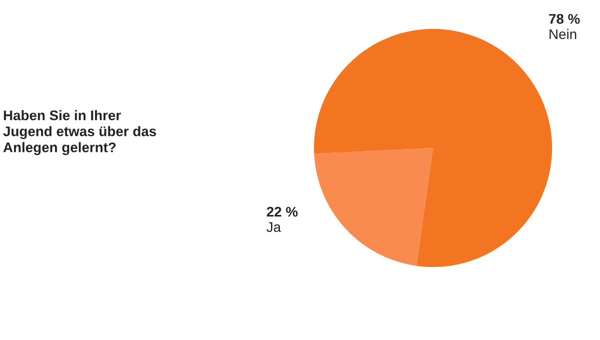 The width and height of the screenshot is (600, 340). What do you see at coordinates (564, 19) in the screenshot?
I see `data-label: 78 %` at bounding box center [564, 19].